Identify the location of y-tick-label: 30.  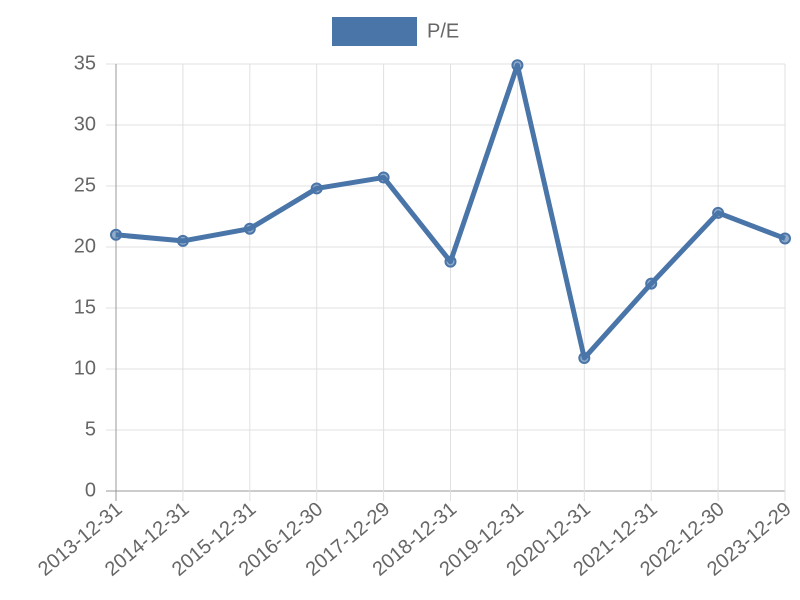
(85, 124).